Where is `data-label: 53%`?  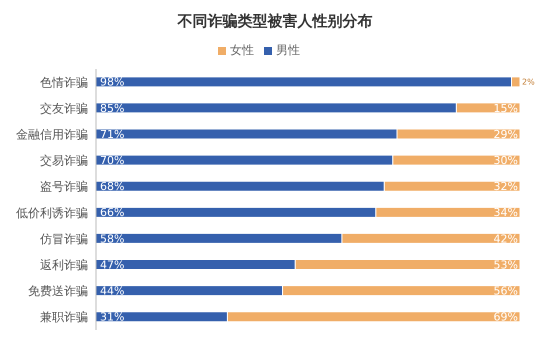 data-label: 53% is located at coordinates (506, 265).